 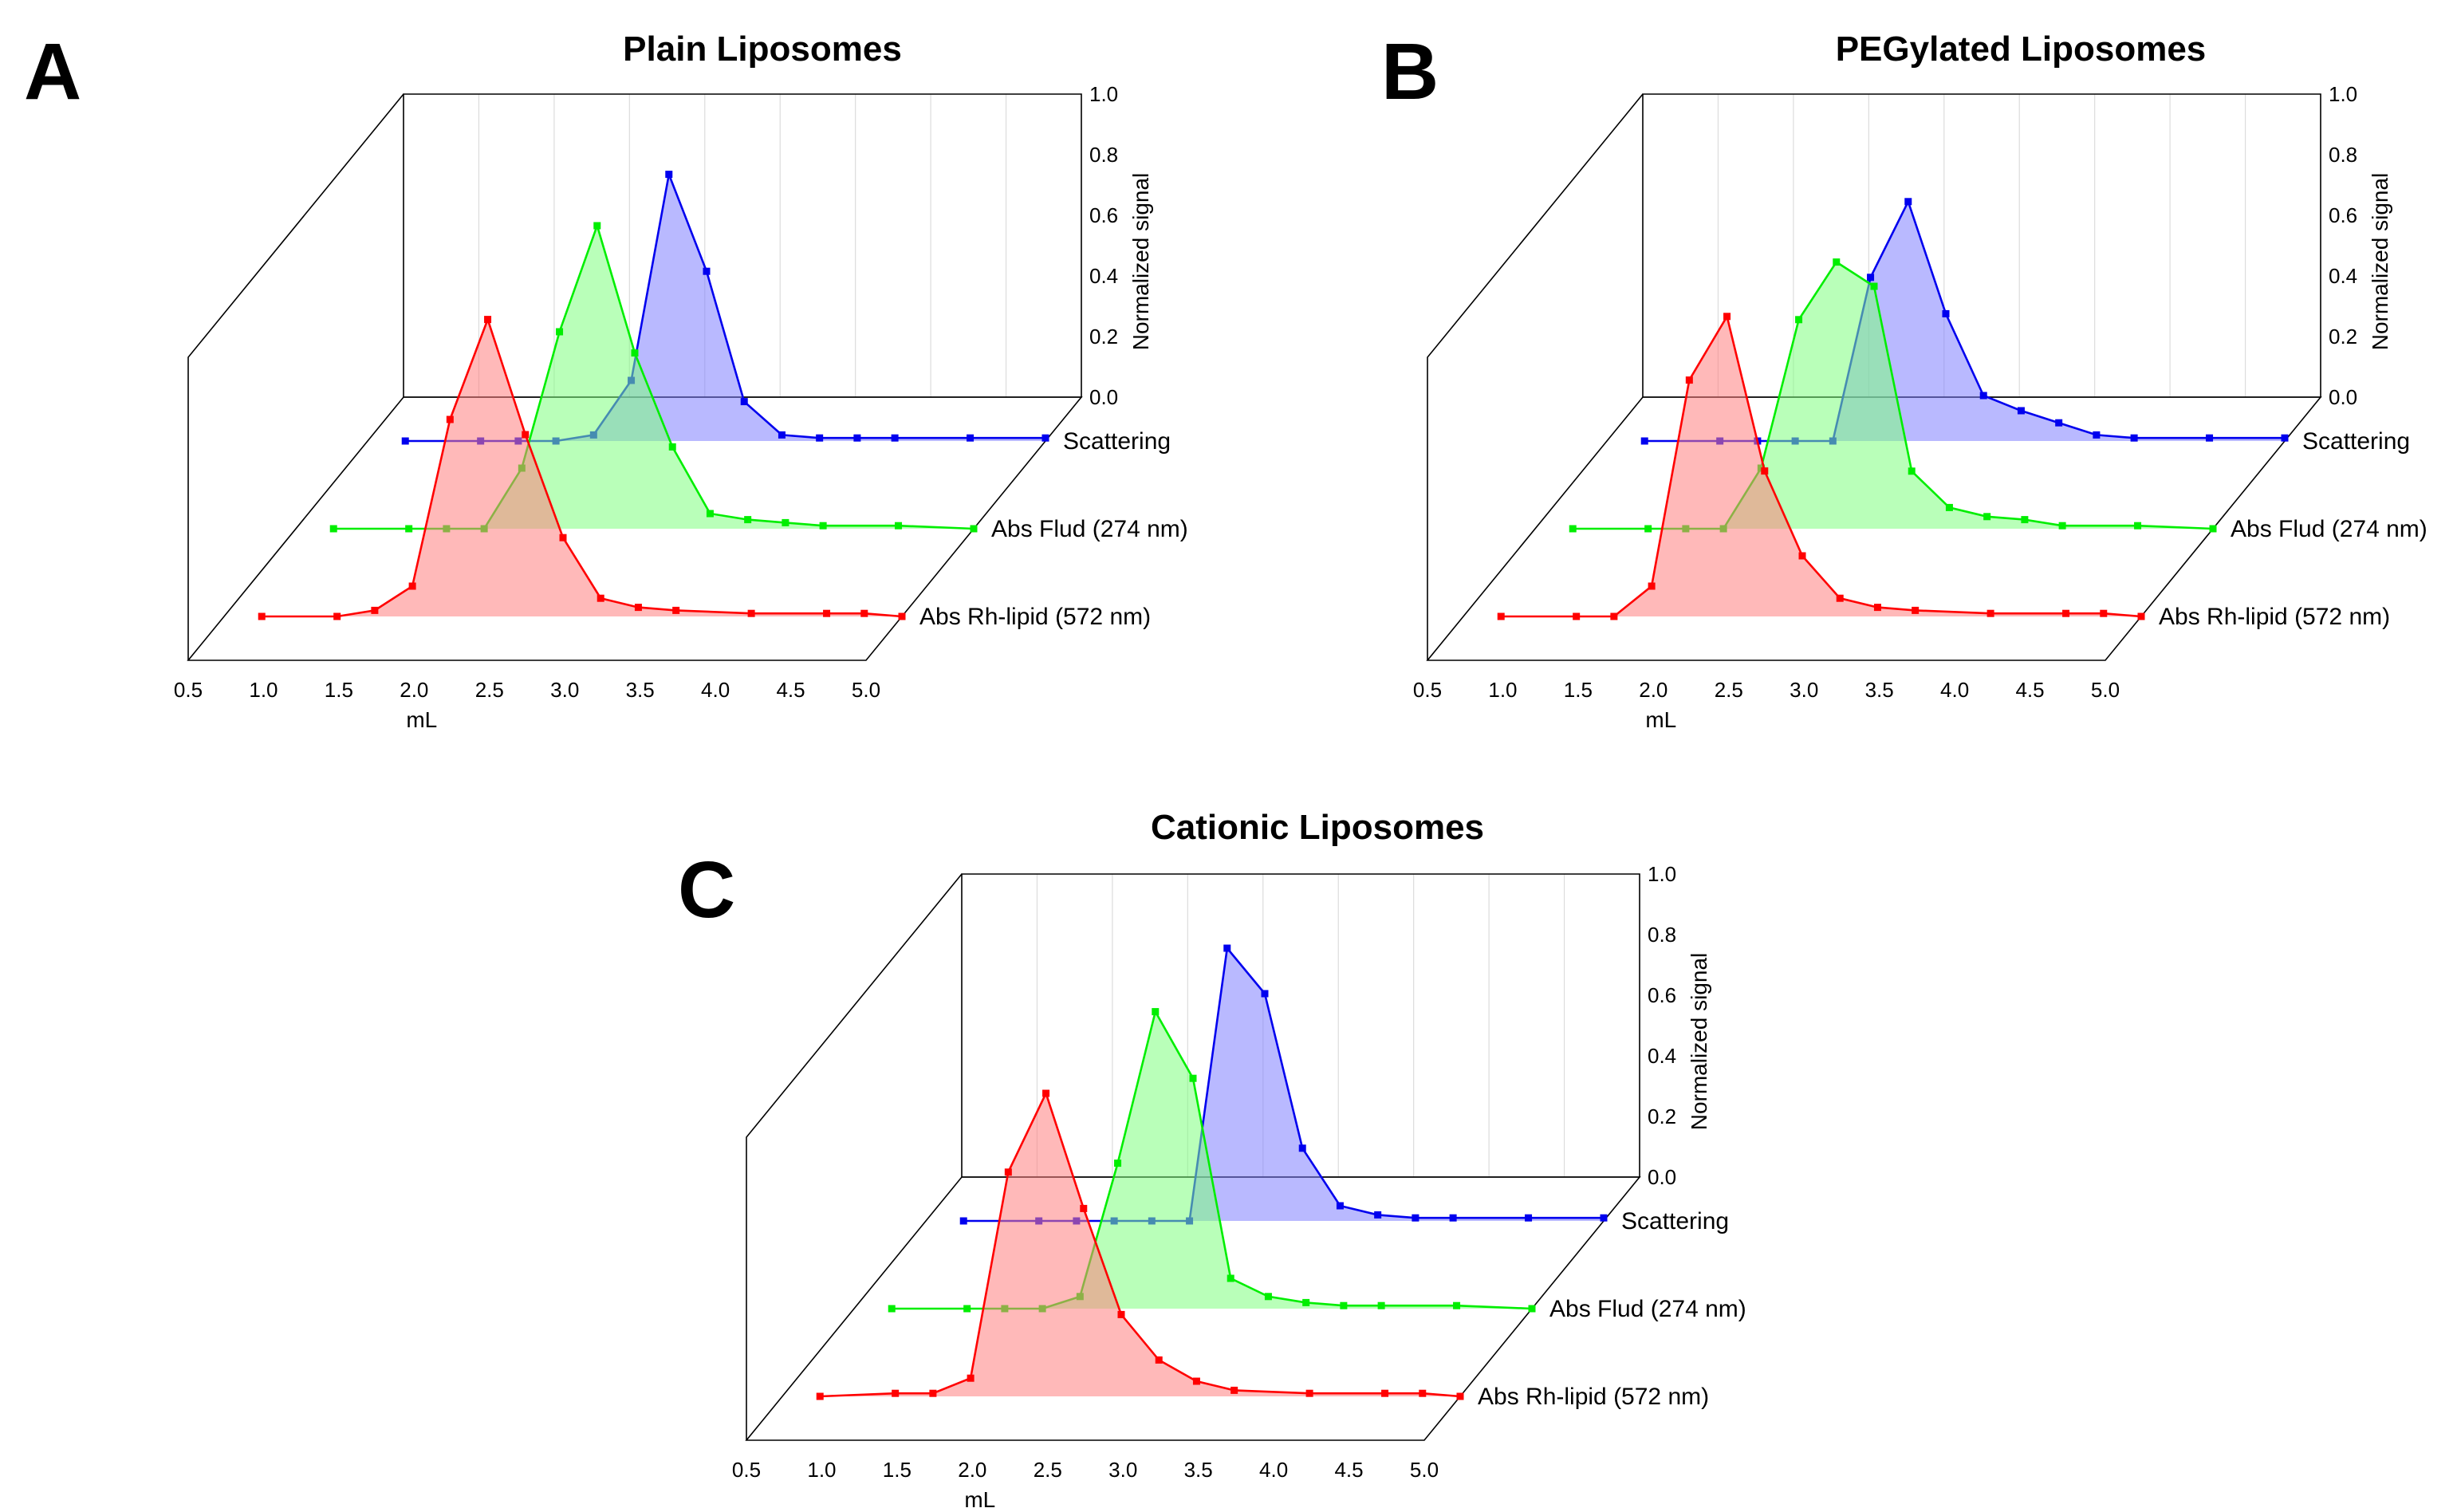 I want to click on z-tick-label: 1.0, so click(x=2343, y=94).